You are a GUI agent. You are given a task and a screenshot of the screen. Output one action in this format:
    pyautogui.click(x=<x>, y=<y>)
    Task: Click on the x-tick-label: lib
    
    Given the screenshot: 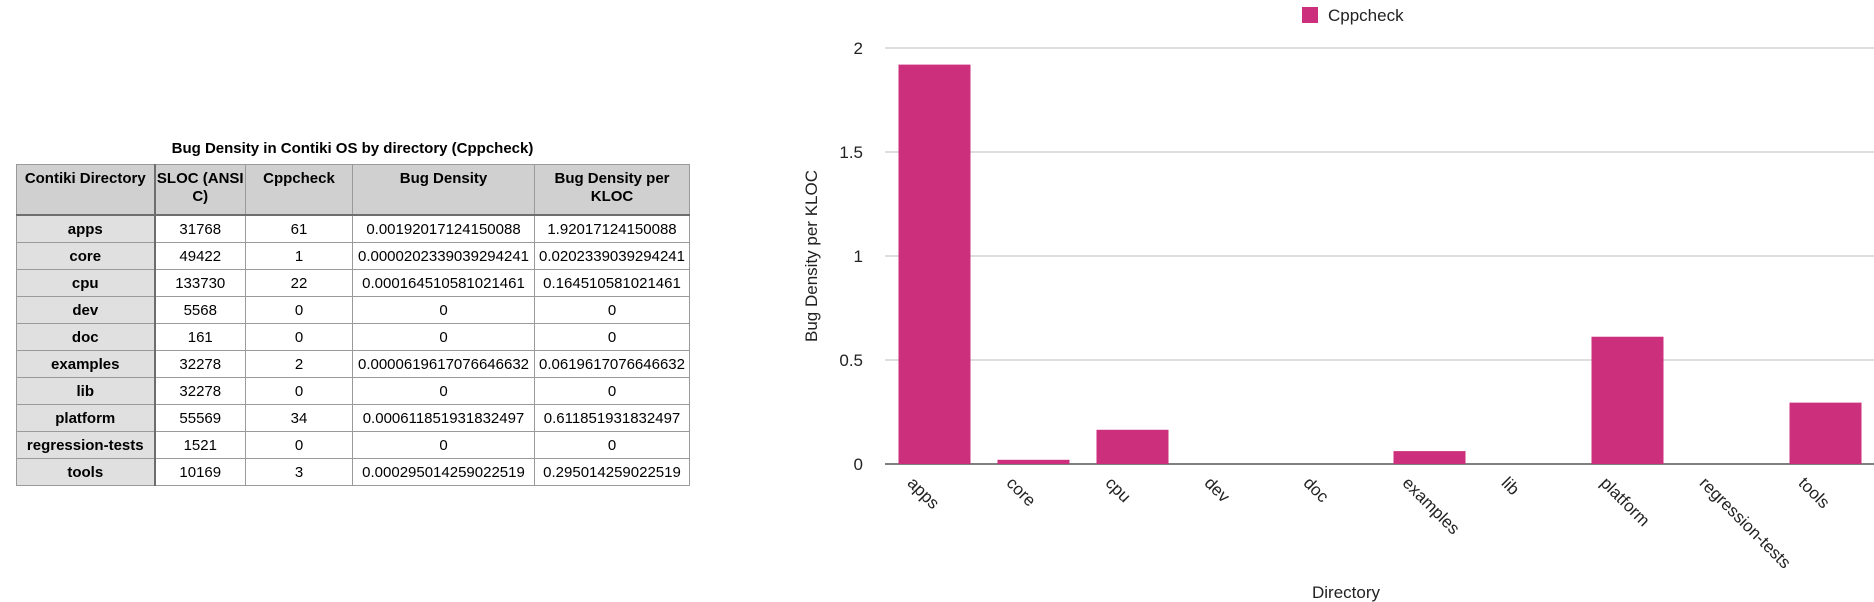 What is the action you would take?
    pyautogui.click(x=1510, y=485)
    